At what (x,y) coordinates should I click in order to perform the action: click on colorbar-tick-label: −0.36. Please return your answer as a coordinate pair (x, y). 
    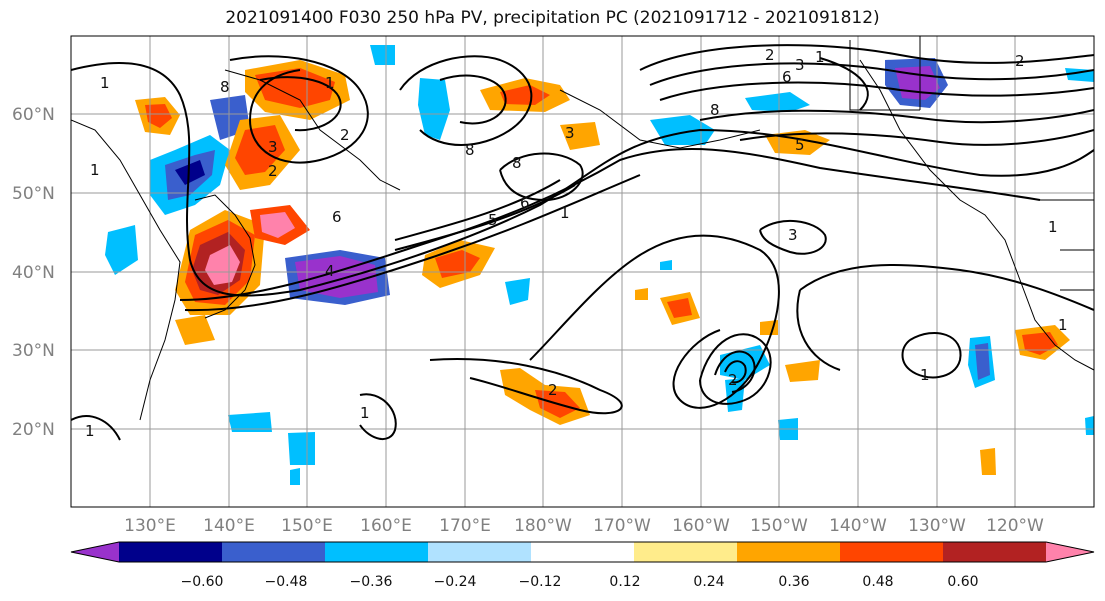
    Looking at the image, I should click on (371, 582).